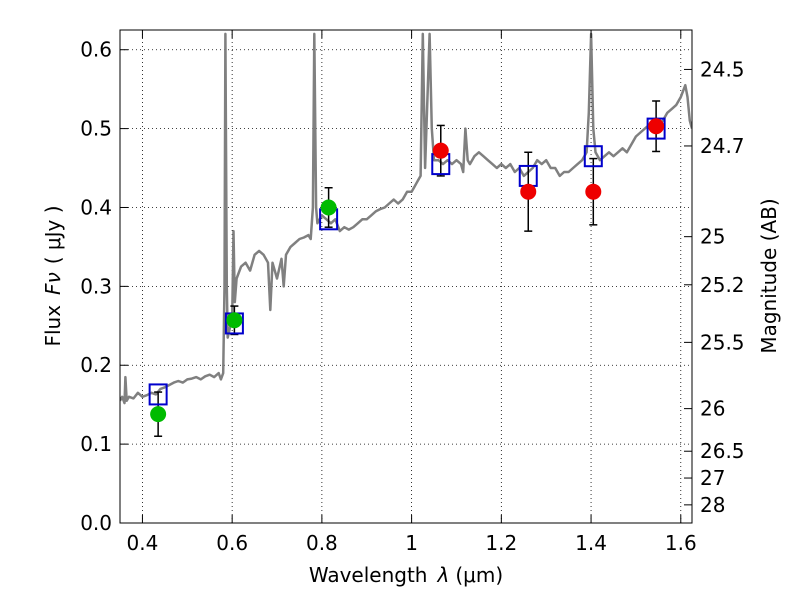 The height and width of the screenshot is (600, 800). Describe the element at coordinates (96, 286) in the screenshot. I see `y-tick-label: 0.3` at that location.